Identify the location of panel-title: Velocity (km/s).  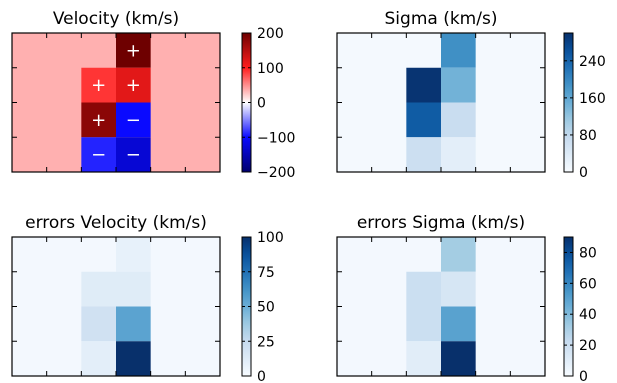
(116, 19).